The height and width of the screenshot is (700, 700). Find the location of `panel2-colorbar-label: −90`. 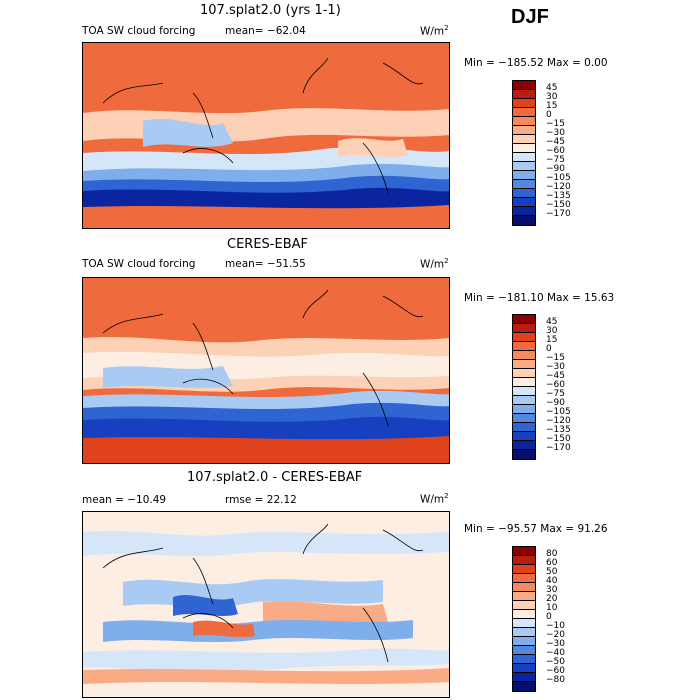

panel2-colorbar-label: −90 is located at coordinates (555, 403).